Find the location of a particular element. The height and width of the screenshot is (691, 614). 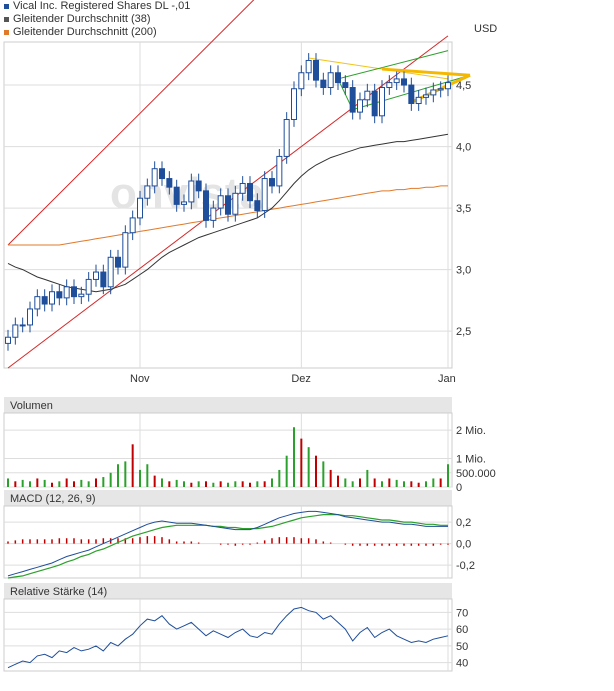

price-tick-label: 4,0 is located at coordinates (463, 148).